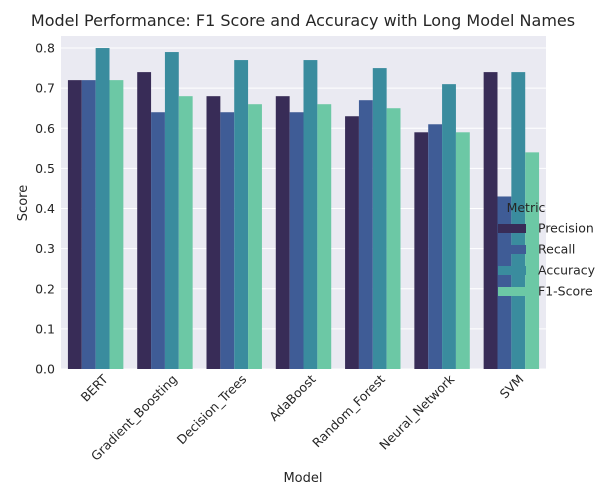 The image size is (607, 500). What do you see at coordinates (393, 239) in the screenshot?
I see `bar-f1-score-random_forest` at bounding box center [393, 239].